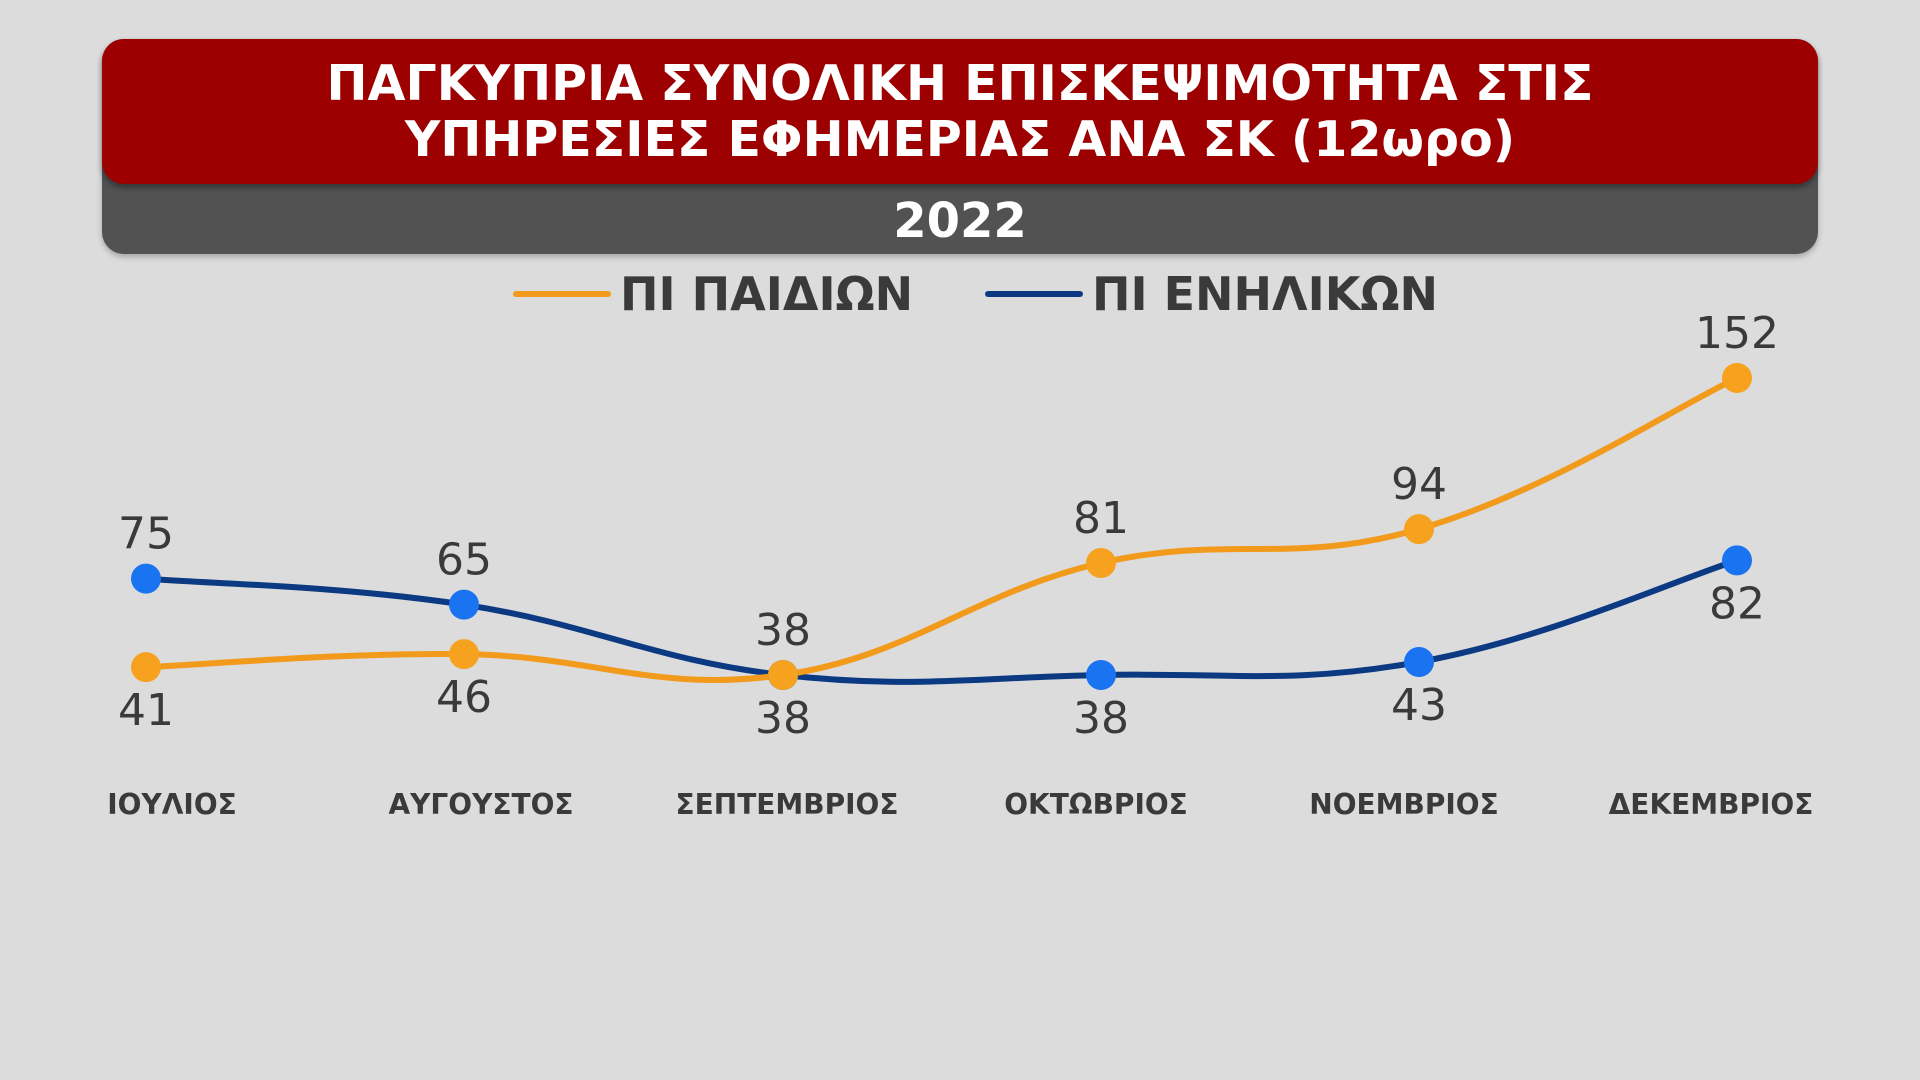 The height and width of the screenshot is (1080, 1920). What do you see at coordinates (146, 710) in the screenshot?
I see `data-label-children: 41` at bounding box center [146, 710].